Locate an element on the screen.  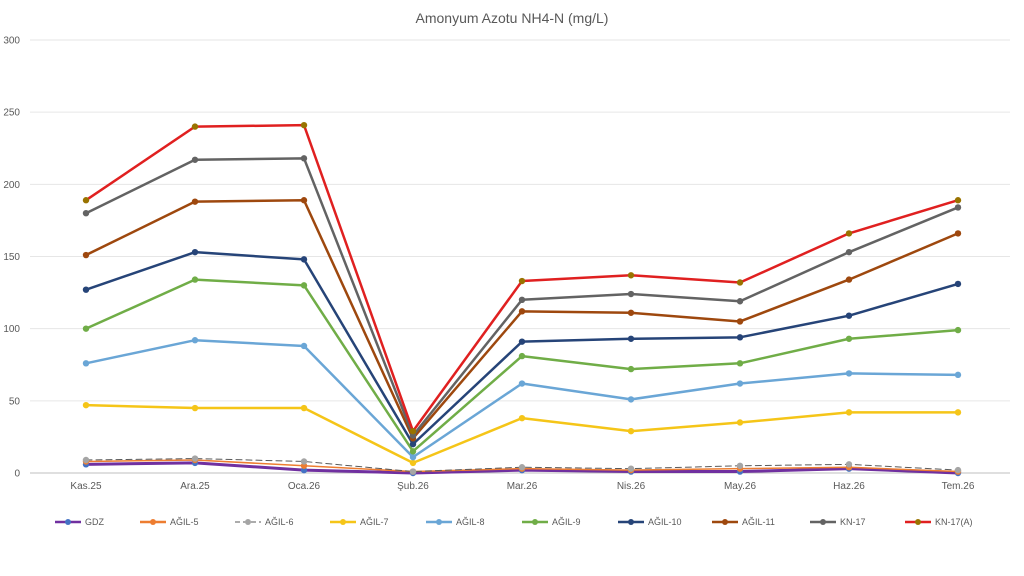
legend-item: AĞIL-6 is located at coordinates (264, 522).